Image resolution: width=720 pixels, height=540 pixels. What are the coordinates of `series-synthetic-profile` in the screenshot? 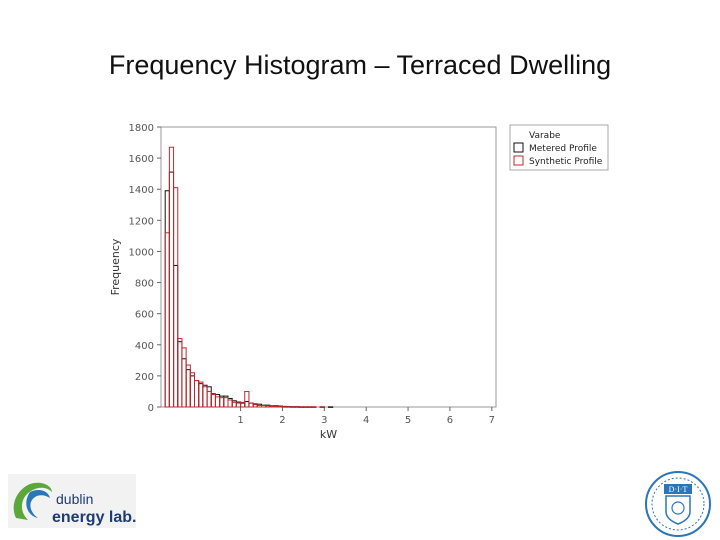 It's located at (244, 277).